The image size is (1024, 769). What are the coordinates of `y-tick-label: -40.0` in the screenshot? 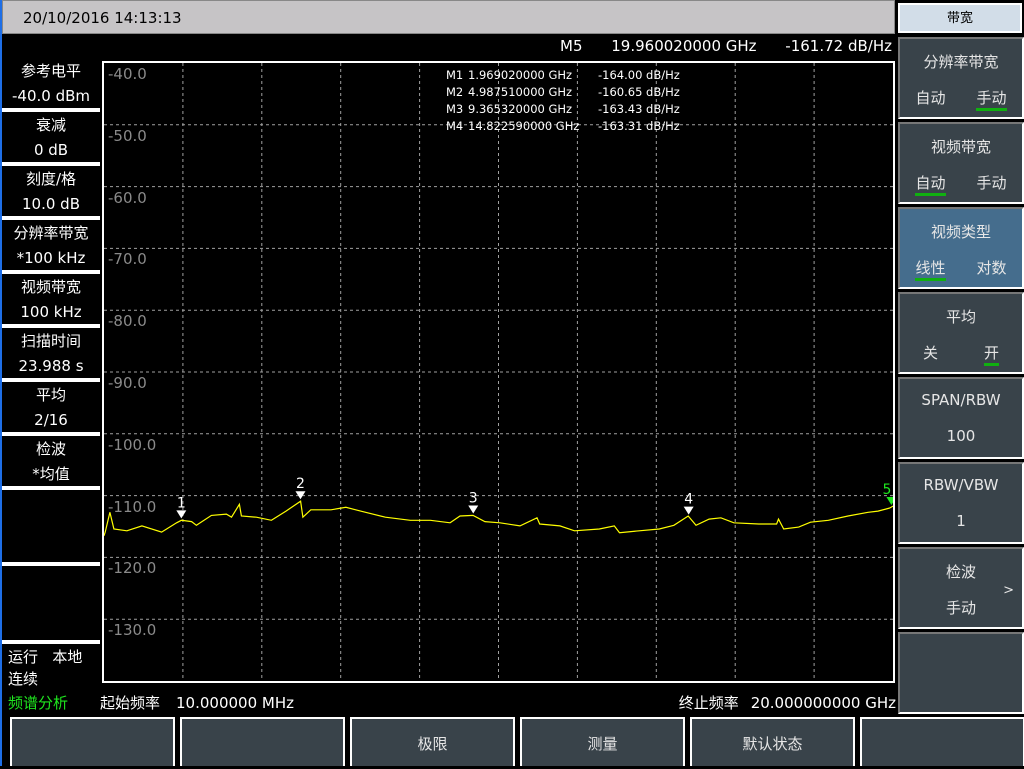 It's located at (127, 74).